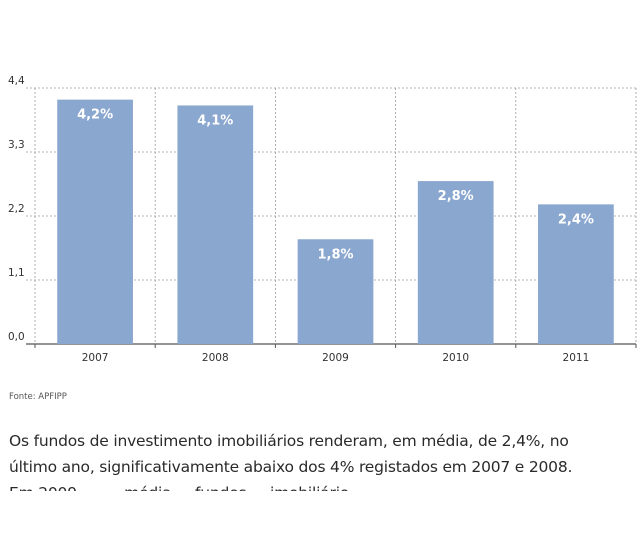 The height and width of the screenshot is (536, 640). I want to click on bar-2007, so click(95, 222).